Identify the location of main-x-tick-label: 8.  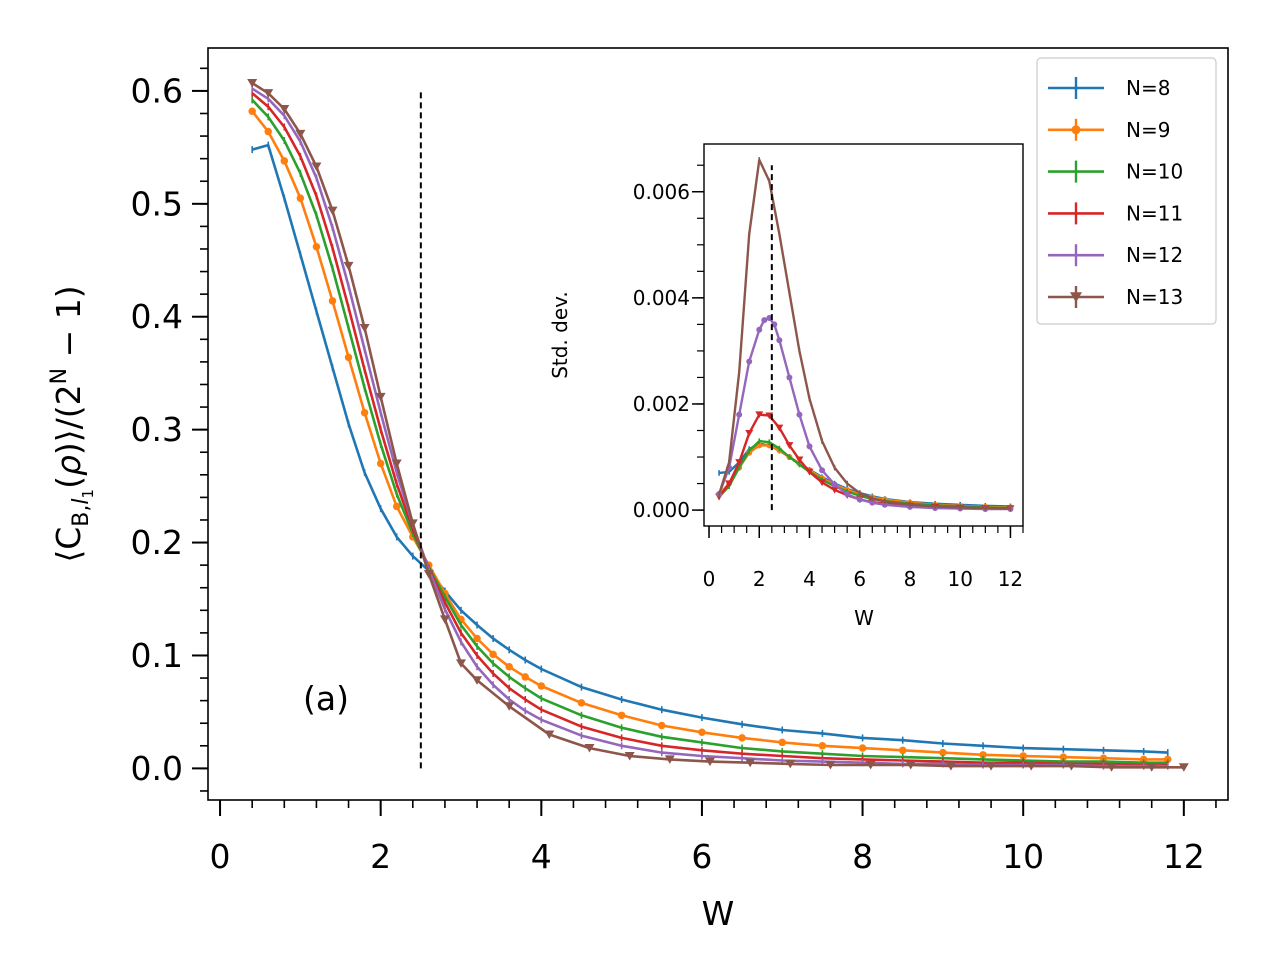
(862, 856).